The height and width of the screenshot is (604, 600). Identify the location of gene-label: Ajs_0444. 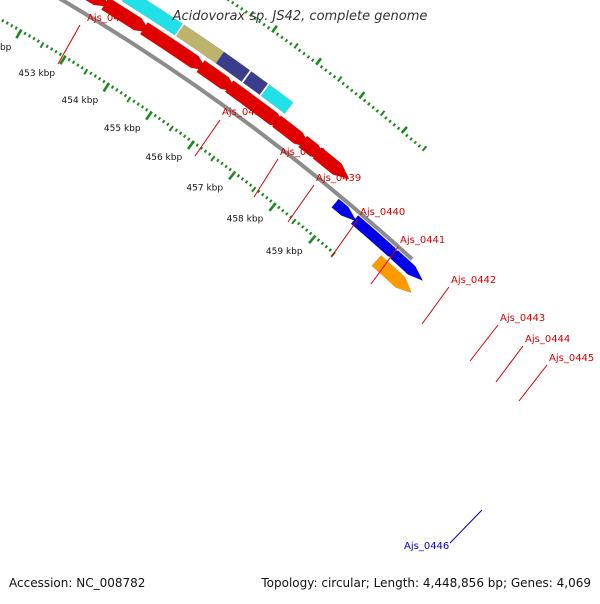
(547, 339).